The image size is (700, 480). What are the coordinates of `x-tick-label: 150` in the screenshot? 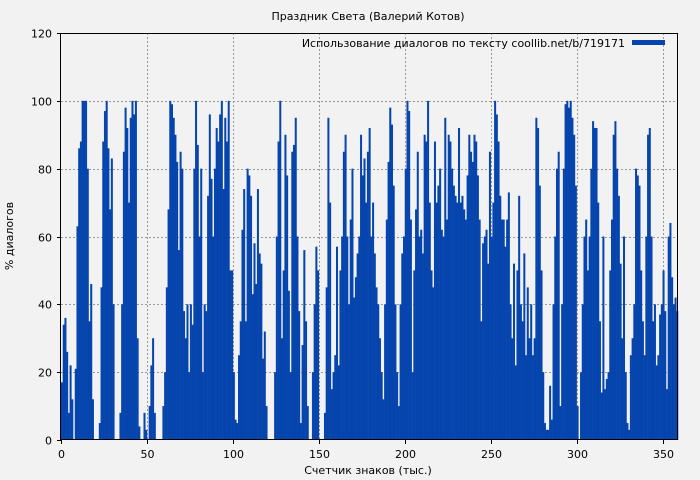 It's located at (319, 454).